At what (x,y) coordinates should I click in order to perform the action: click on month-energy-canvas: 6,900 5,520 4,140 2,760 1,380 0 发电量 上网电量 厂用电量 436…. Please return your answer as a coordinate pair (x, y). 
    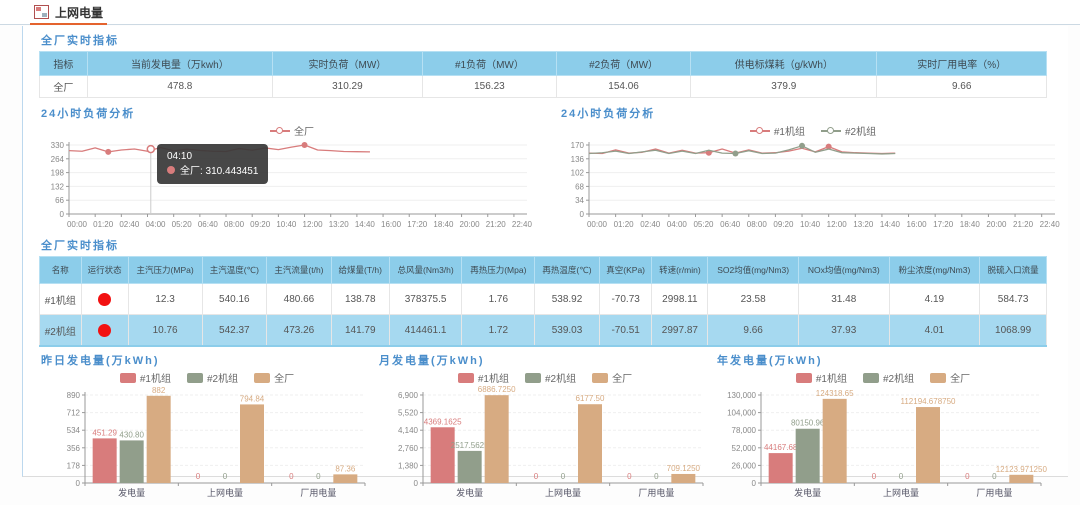
    Looking at the image, I should click on (543, 445).